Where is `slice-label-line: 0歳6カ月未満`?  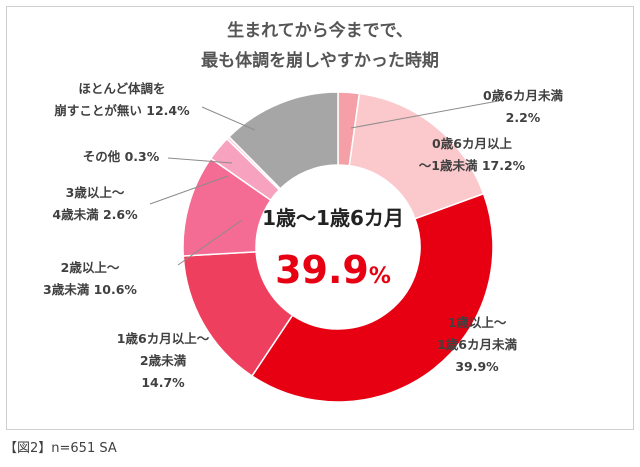
slice-label-line: 0歳6カ月未満 is located at coordinates (523, 95).